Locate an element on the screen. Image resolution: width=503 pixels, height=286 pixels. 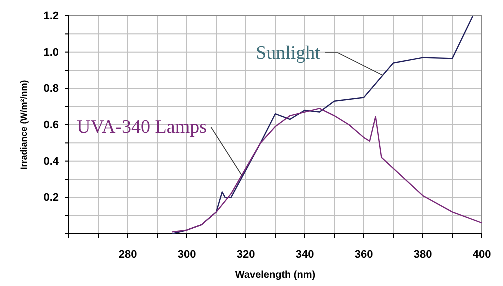
x-tick-label: 320 is located at coordinates (246, 254).